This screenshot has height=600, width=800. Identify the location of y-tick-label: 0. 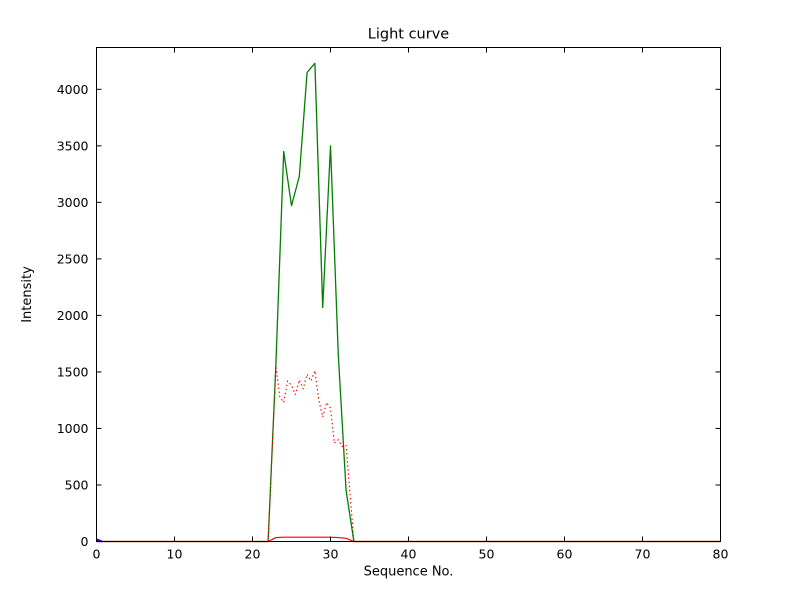
(85, 541).